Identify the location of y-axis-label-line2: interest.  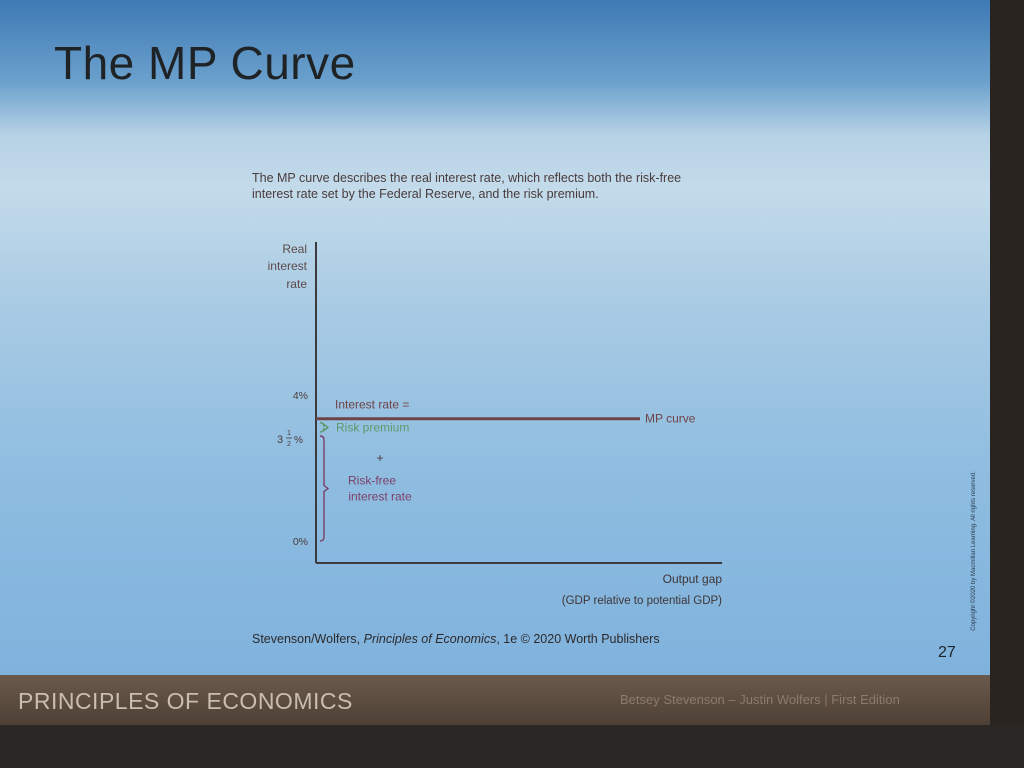
(288, 266).